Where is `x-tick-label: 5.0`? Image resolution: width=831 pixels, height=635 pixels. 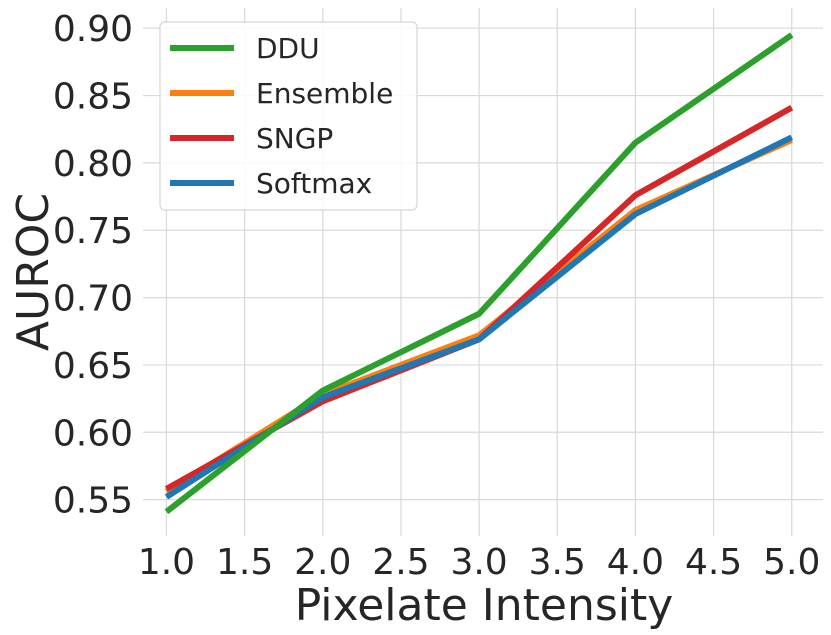 x-tick-label: 5.0 is located at coordinates (791, 562).